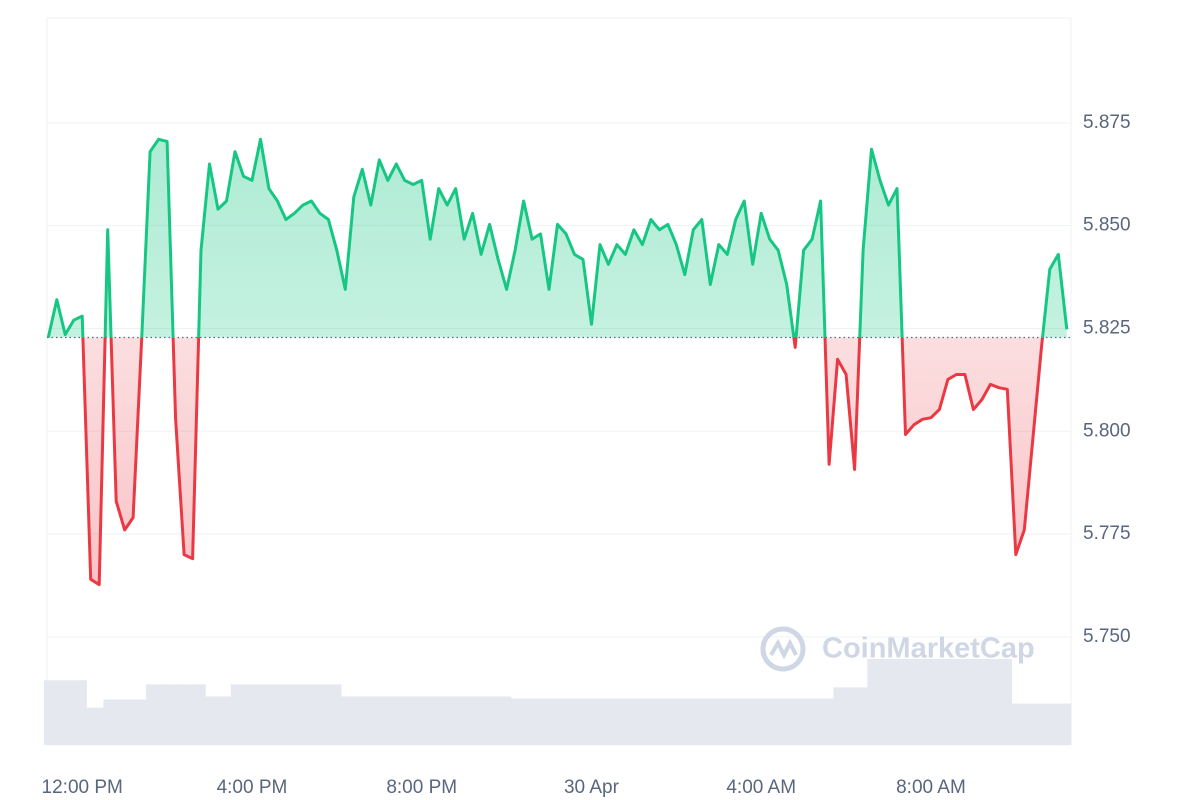  What do you see at coordinates (1107, 430) in the screenshot?
I see `y-tick-label: 5.800` at bounding box center [1107, 430].